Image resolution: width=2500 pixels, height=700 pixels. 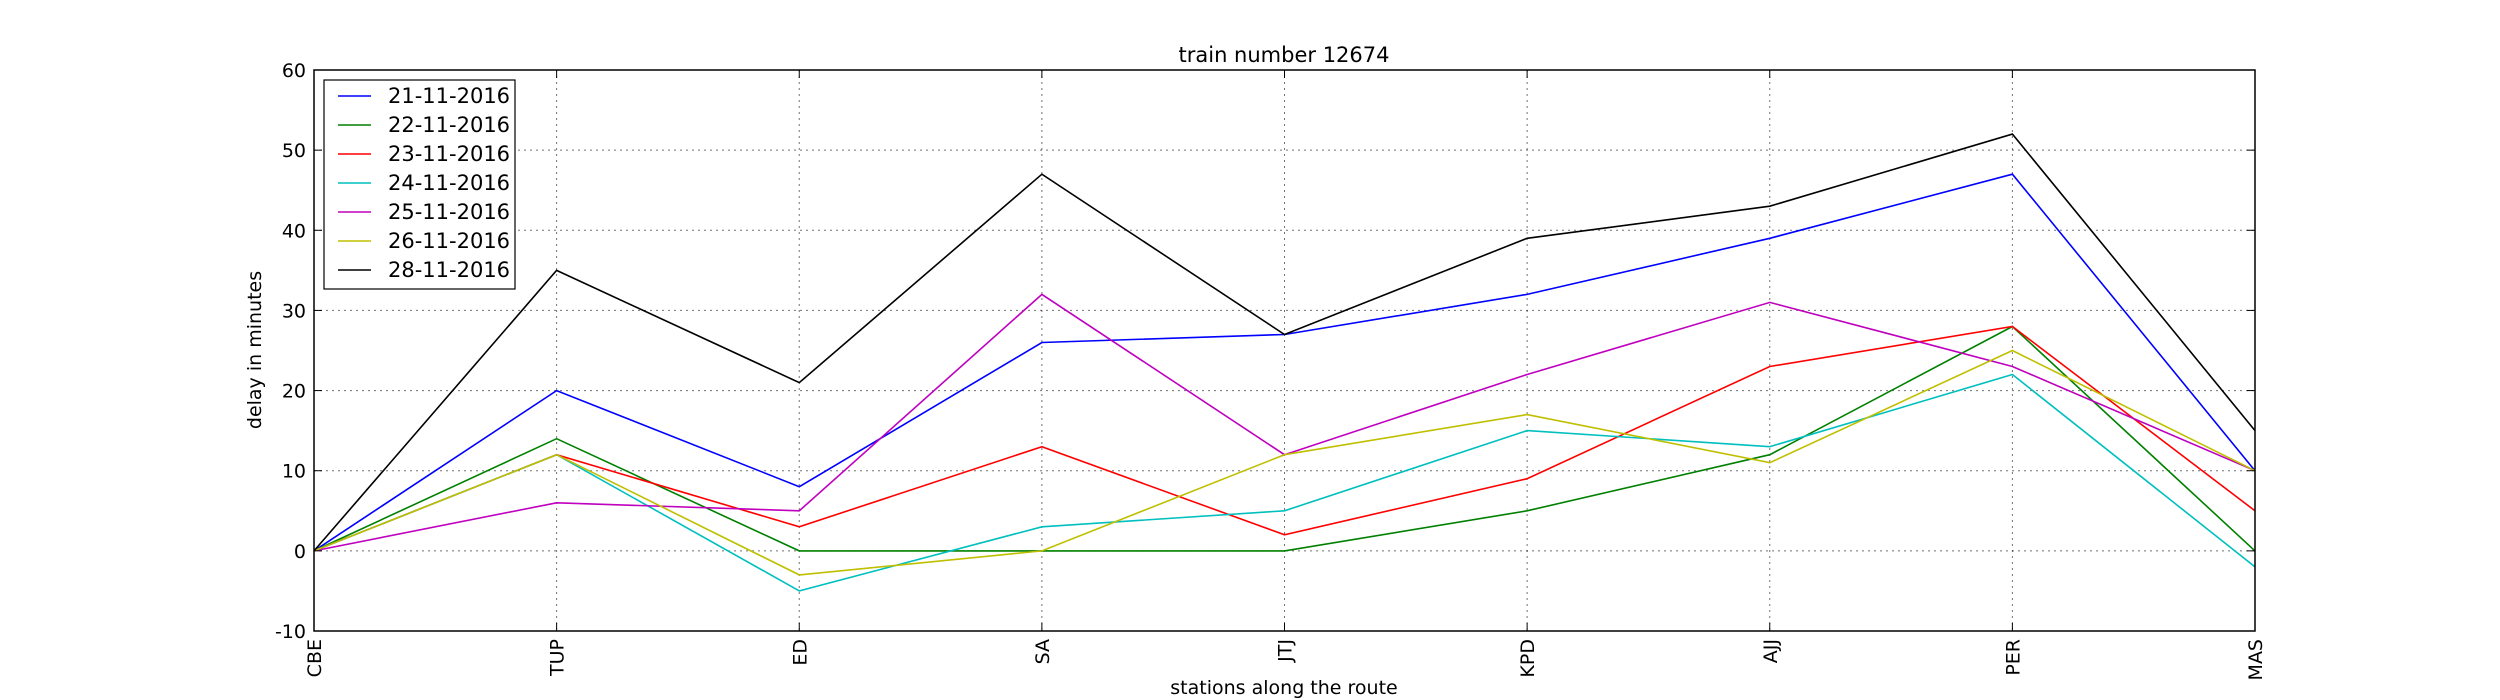 I want to click on chart-title: train number 12674, so click(x=1284, y=55).